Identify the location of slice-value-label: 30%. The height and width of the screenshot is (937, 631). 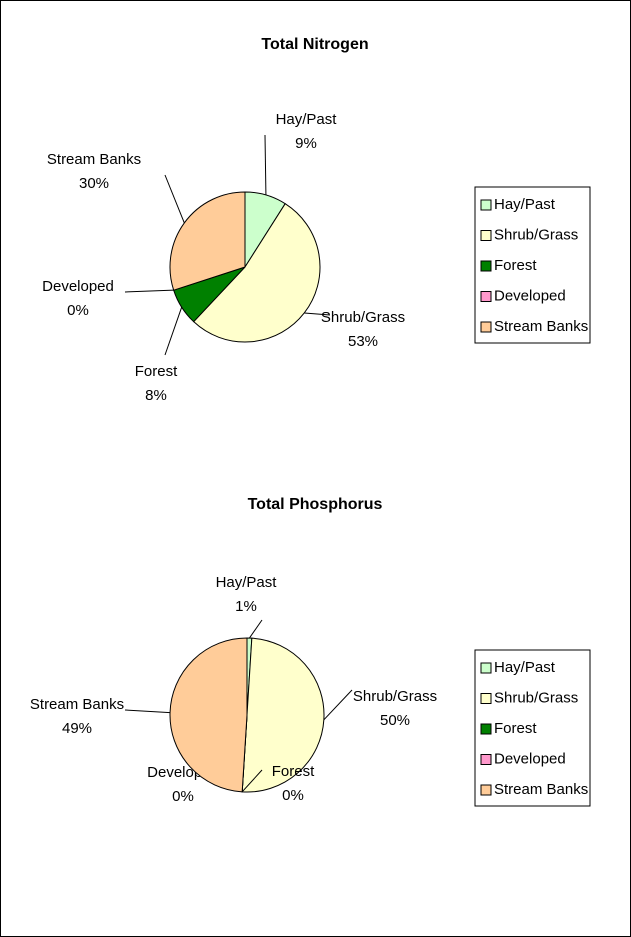
(94, 183).